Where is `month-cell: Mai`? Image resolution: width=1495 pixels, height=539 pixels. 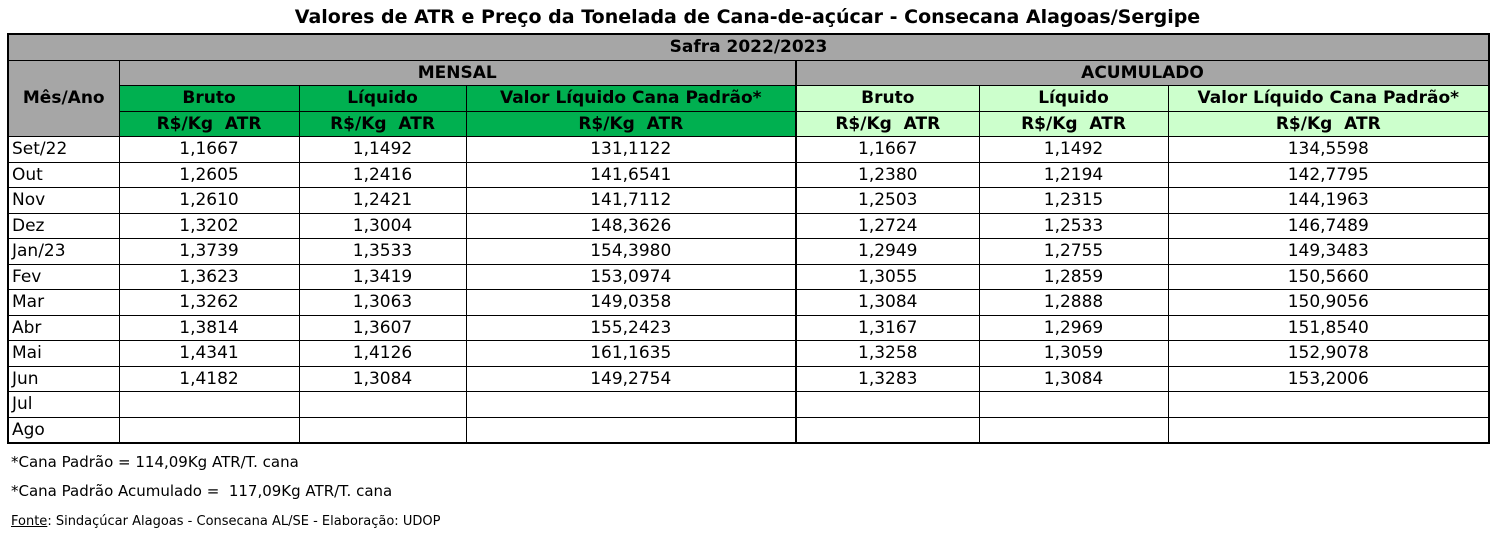 month-cell: Mai is located at coordinates (63, 353).